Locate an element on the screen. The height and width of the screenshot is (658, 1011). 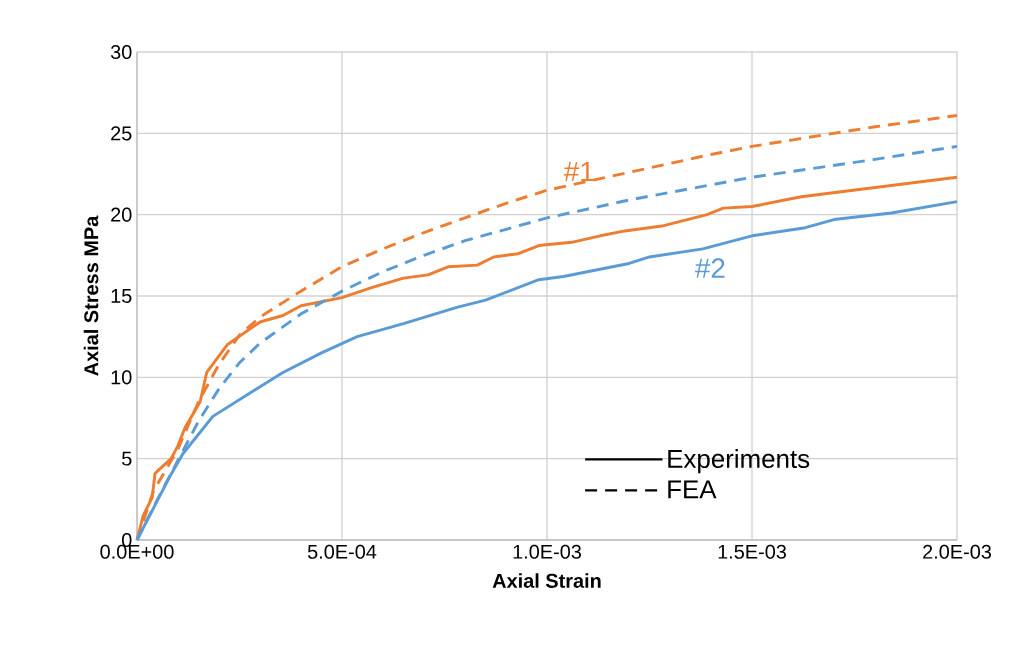
y-tick-label: 10 is located at coordinates (121, 377).